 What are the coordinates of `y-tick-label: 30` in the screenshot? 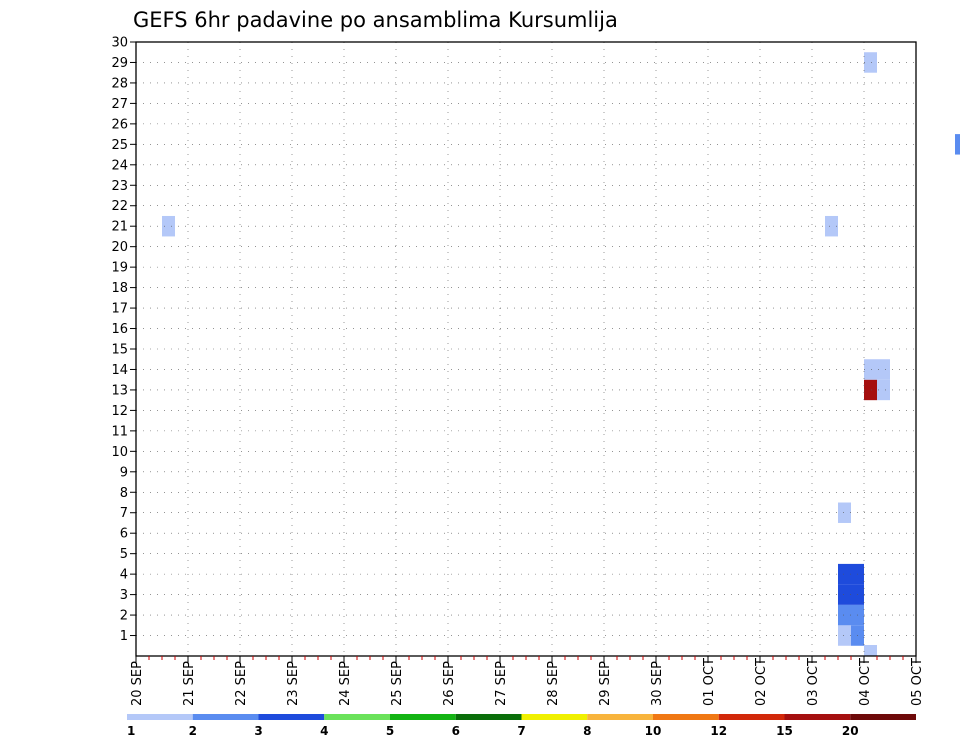 It's located at (119, 43).